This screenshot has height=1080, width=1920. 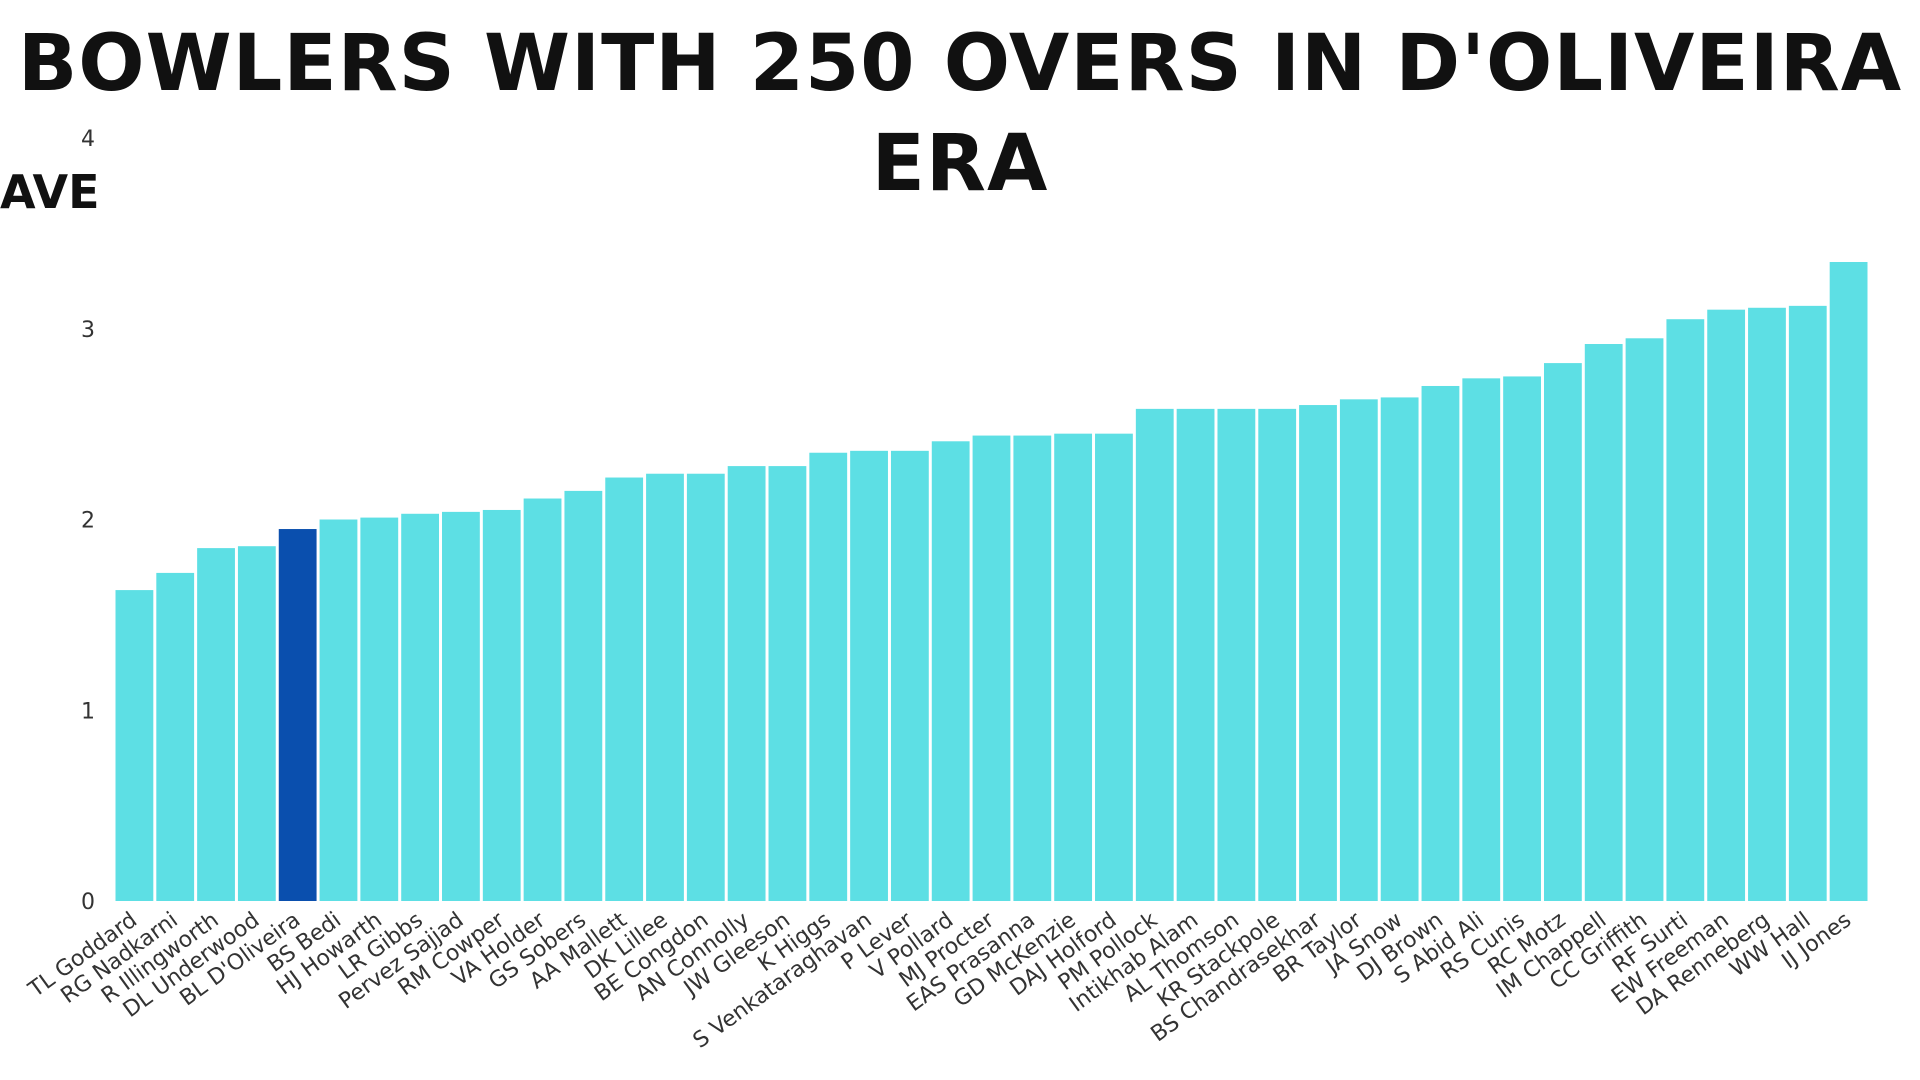 I want to click on y-tick-label: 2, so click(x=88, y=521).